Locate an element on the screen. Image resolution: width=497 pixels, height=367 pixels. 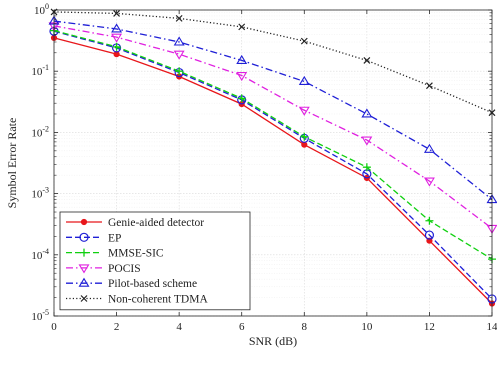
y-tick-label: 10⁰ is located at coordinates (41, 9).